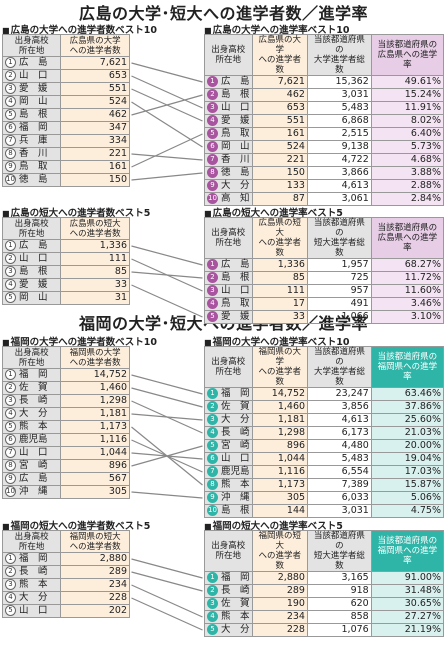  What do you see at coordinates (212, 172) in the screenshot?
I see `rank-badge: 8` at bounding box center [212, 172].